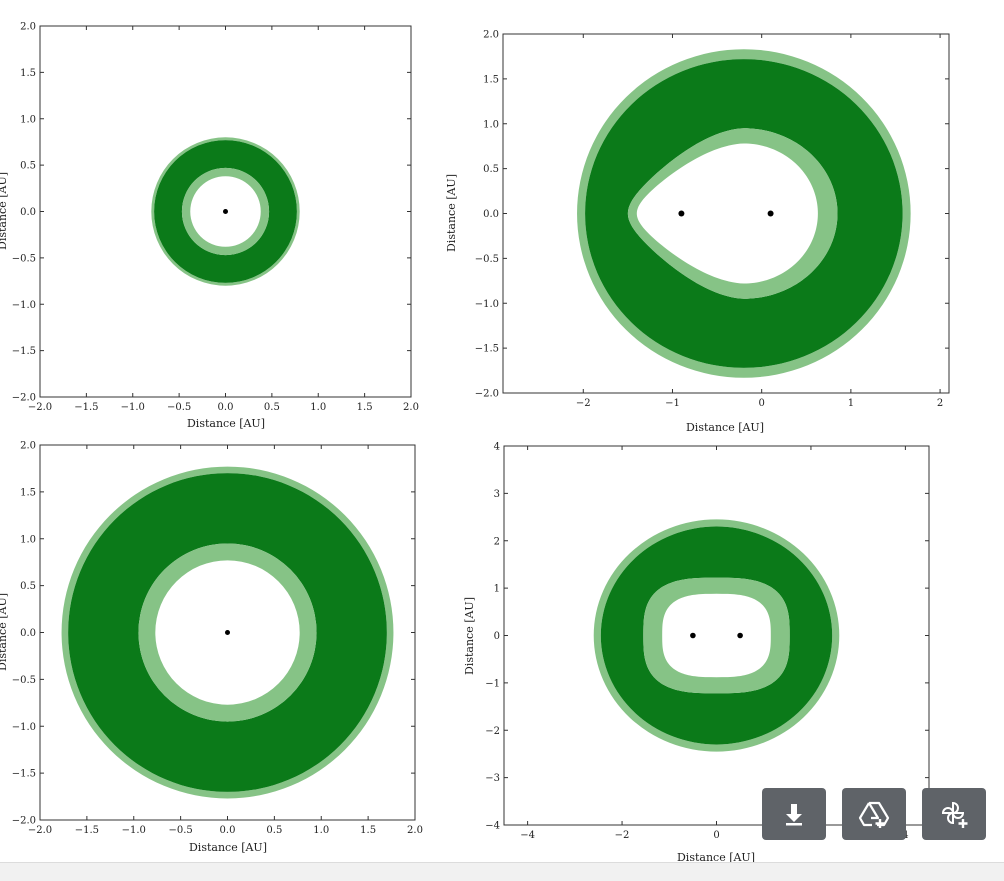 The height and width of the screenshot is (881, 1004). What do you see at coordinates (497, 636) in the screenshot?
I see `y-tick-label: 0` at bounding box center [497, 636].